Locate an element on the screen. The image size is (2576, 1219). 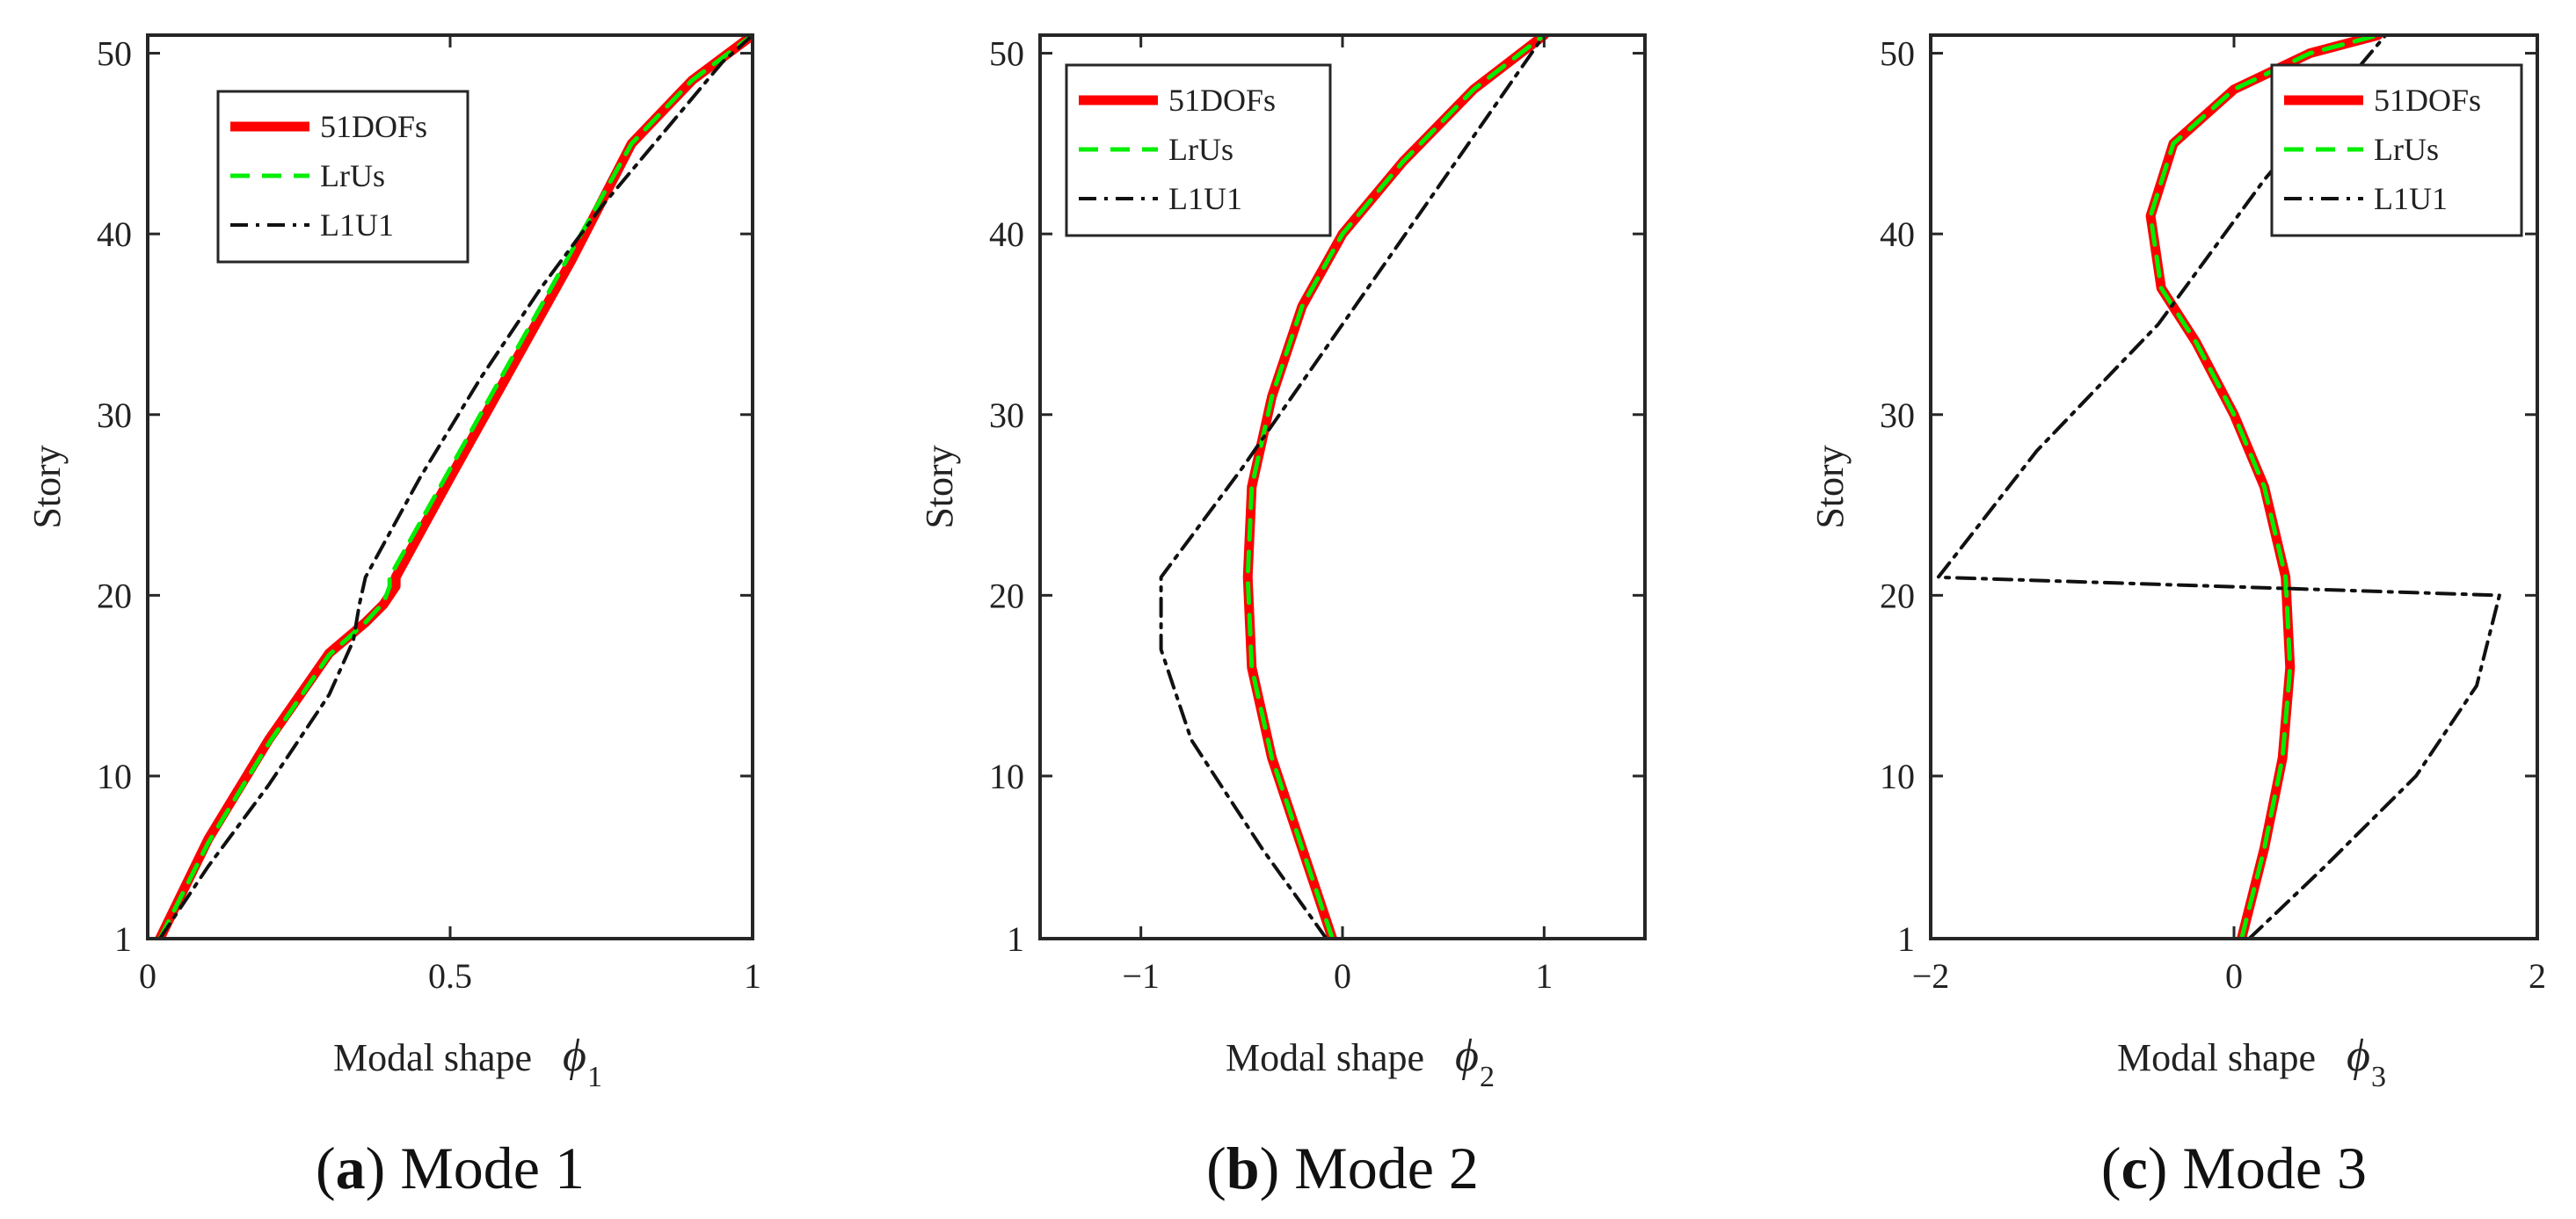
x-axis-subscript: 1 is located at coordinates (594, 1077).